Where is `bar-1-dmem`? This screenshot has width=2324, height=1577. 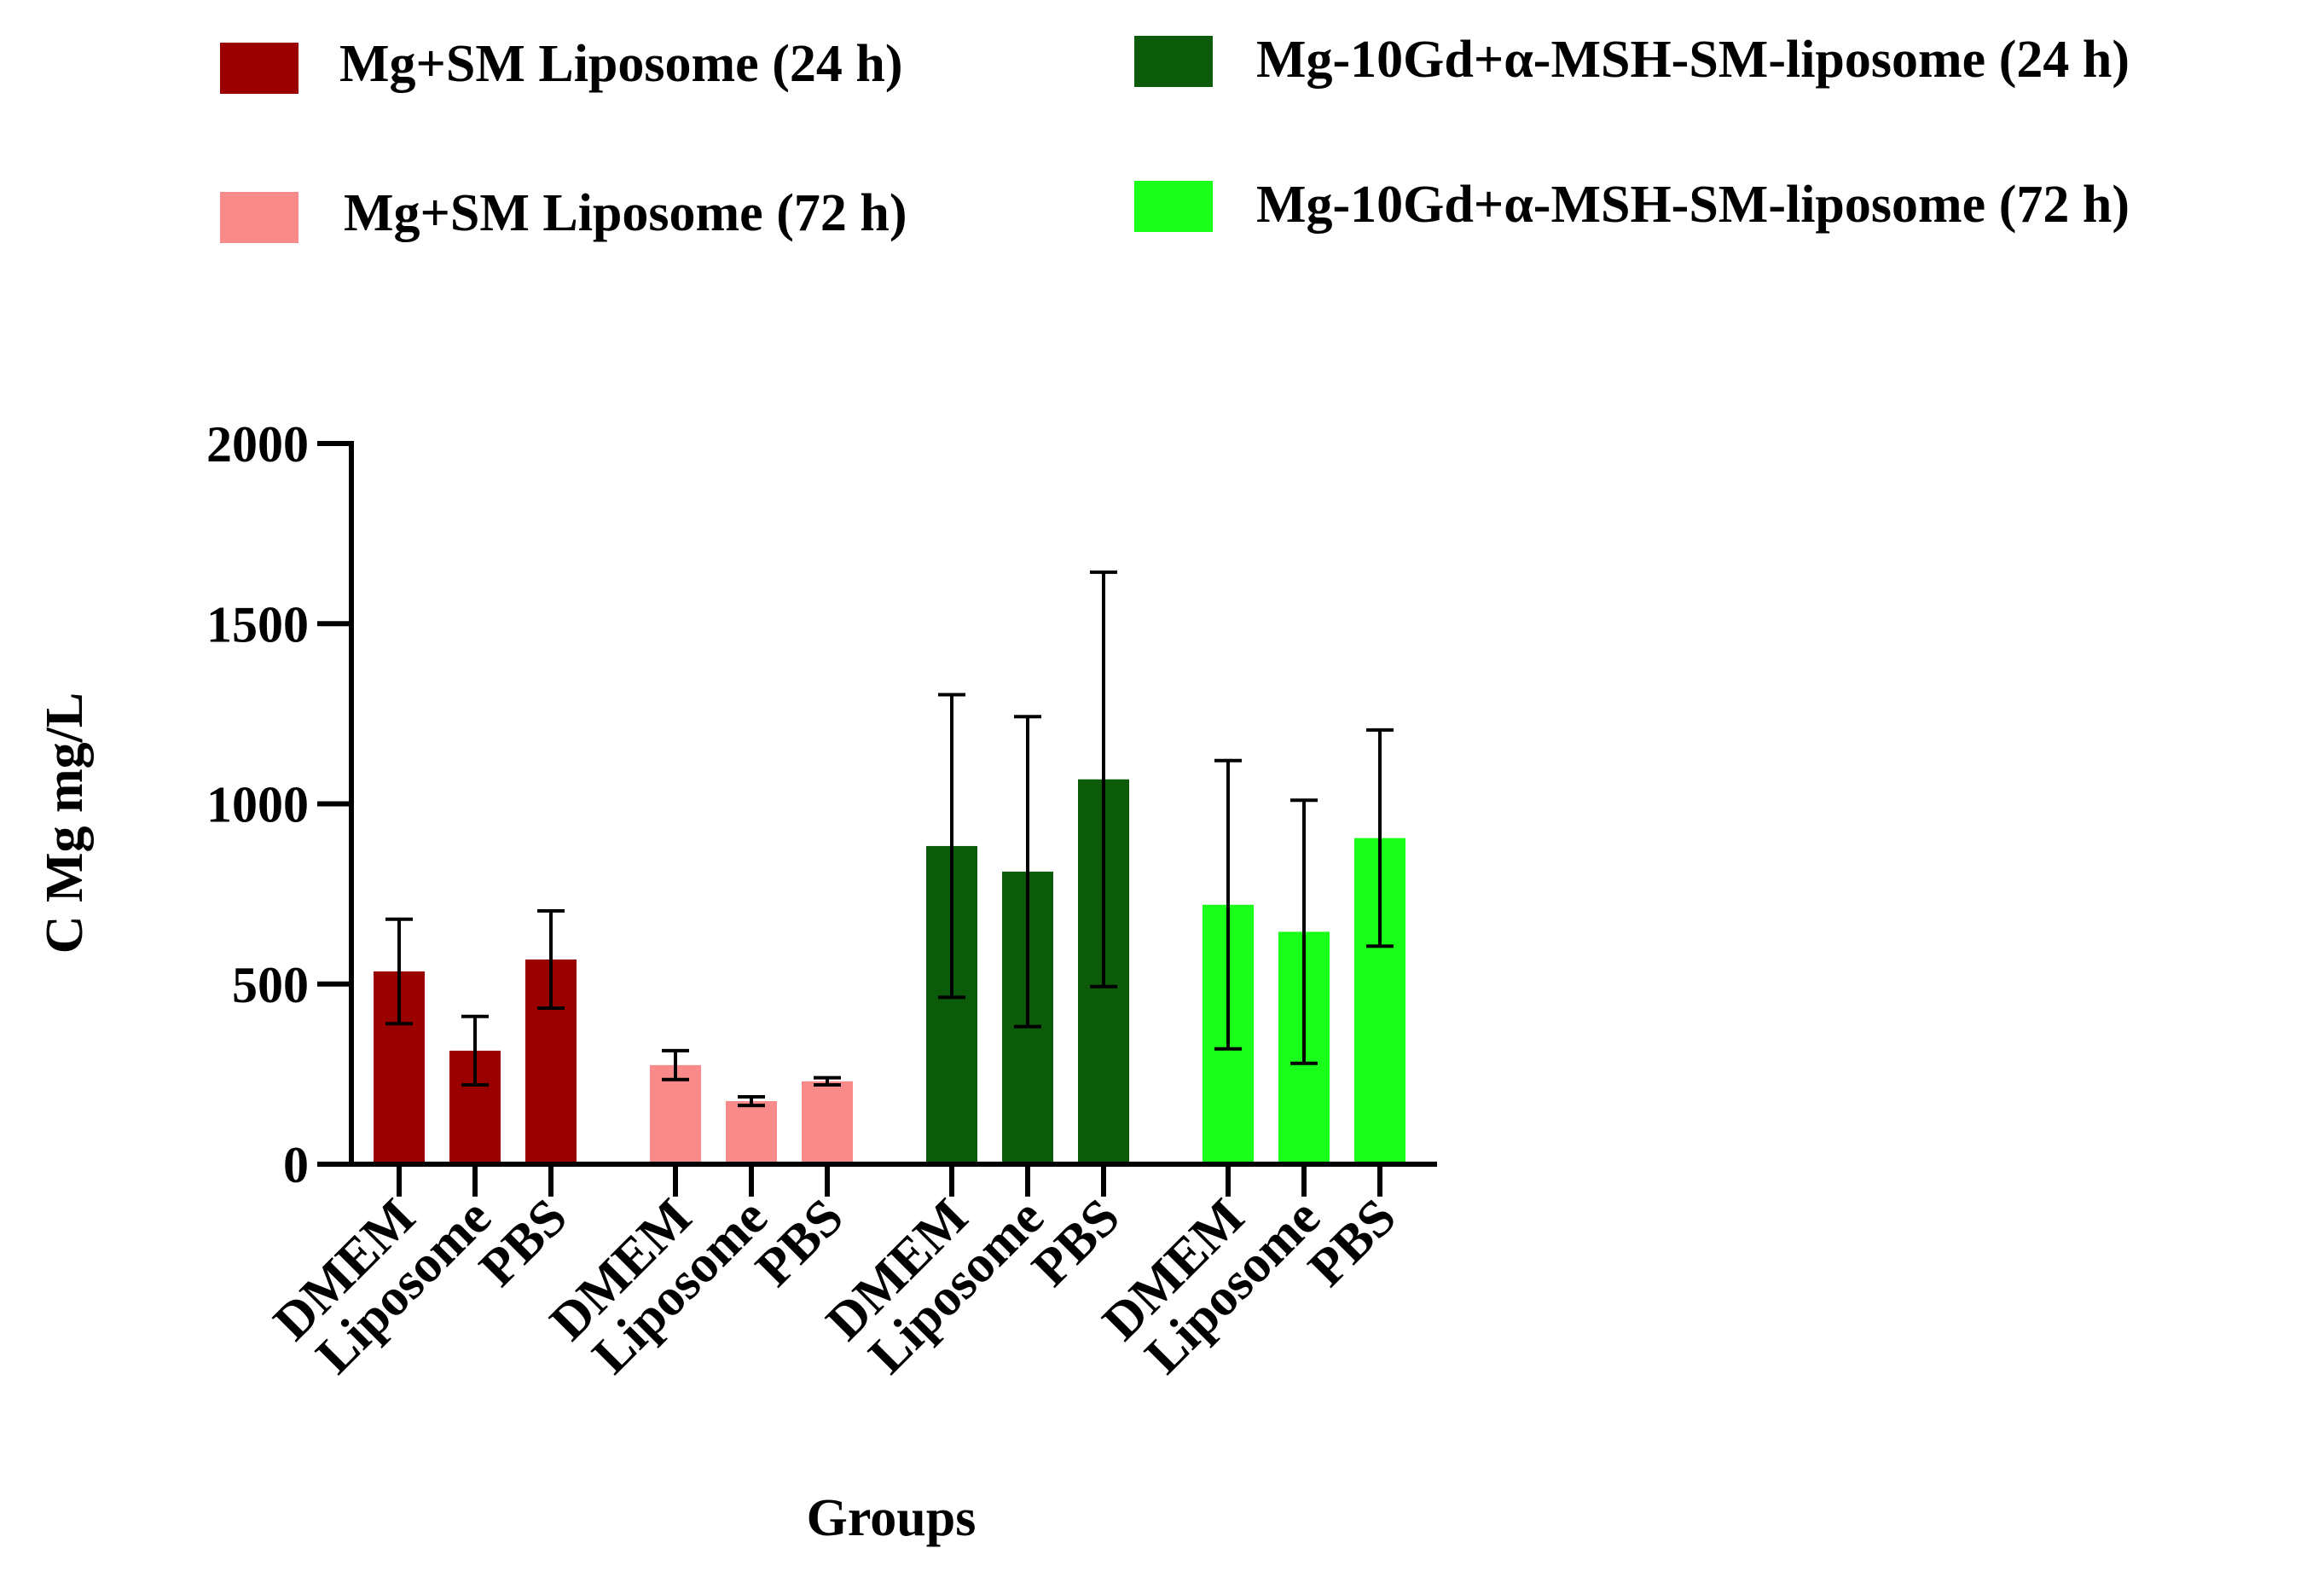
bar-1-dmem is located at coordinates (675, 1114).